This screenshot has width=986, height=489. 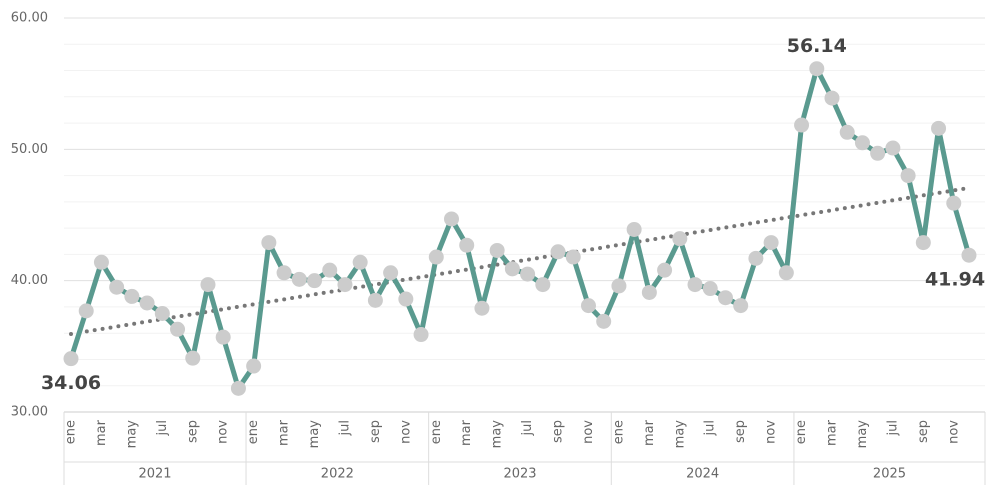 I want to click on y-tick-label: 50.00, so click(x=29, y=149).